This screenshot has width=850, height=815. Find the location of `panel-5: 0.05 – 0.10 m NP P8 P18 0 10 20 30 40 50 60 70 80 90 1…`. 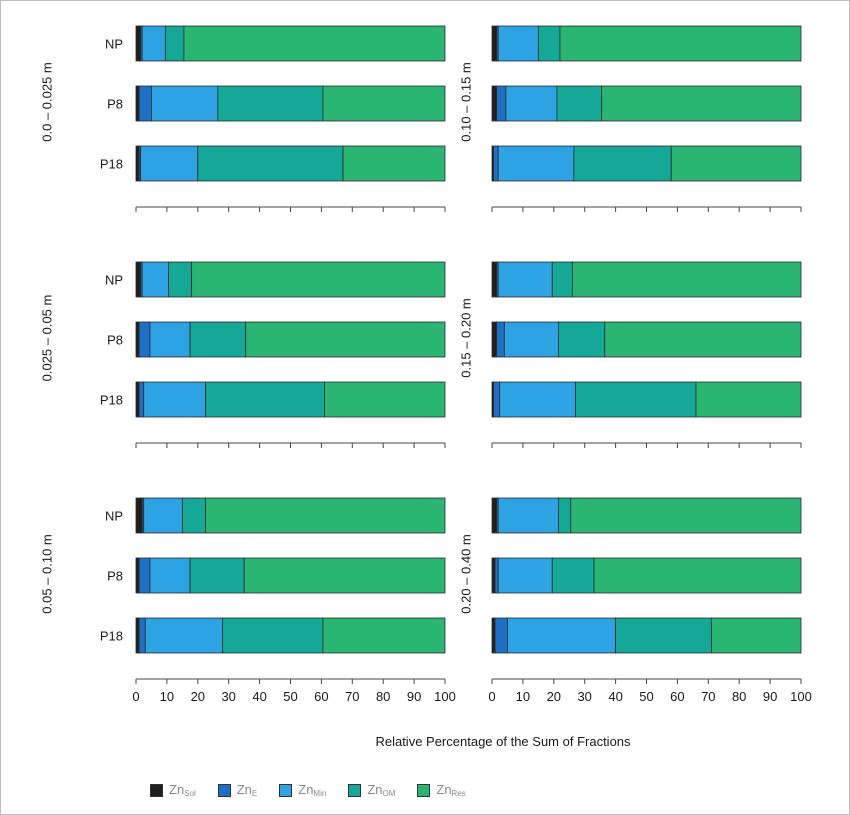

panel-5: 0.05 – 0.10 m NP P8 P18 0 10 20 30 40 50 60 70 80 90 1… is located at coordinates (247, 600).